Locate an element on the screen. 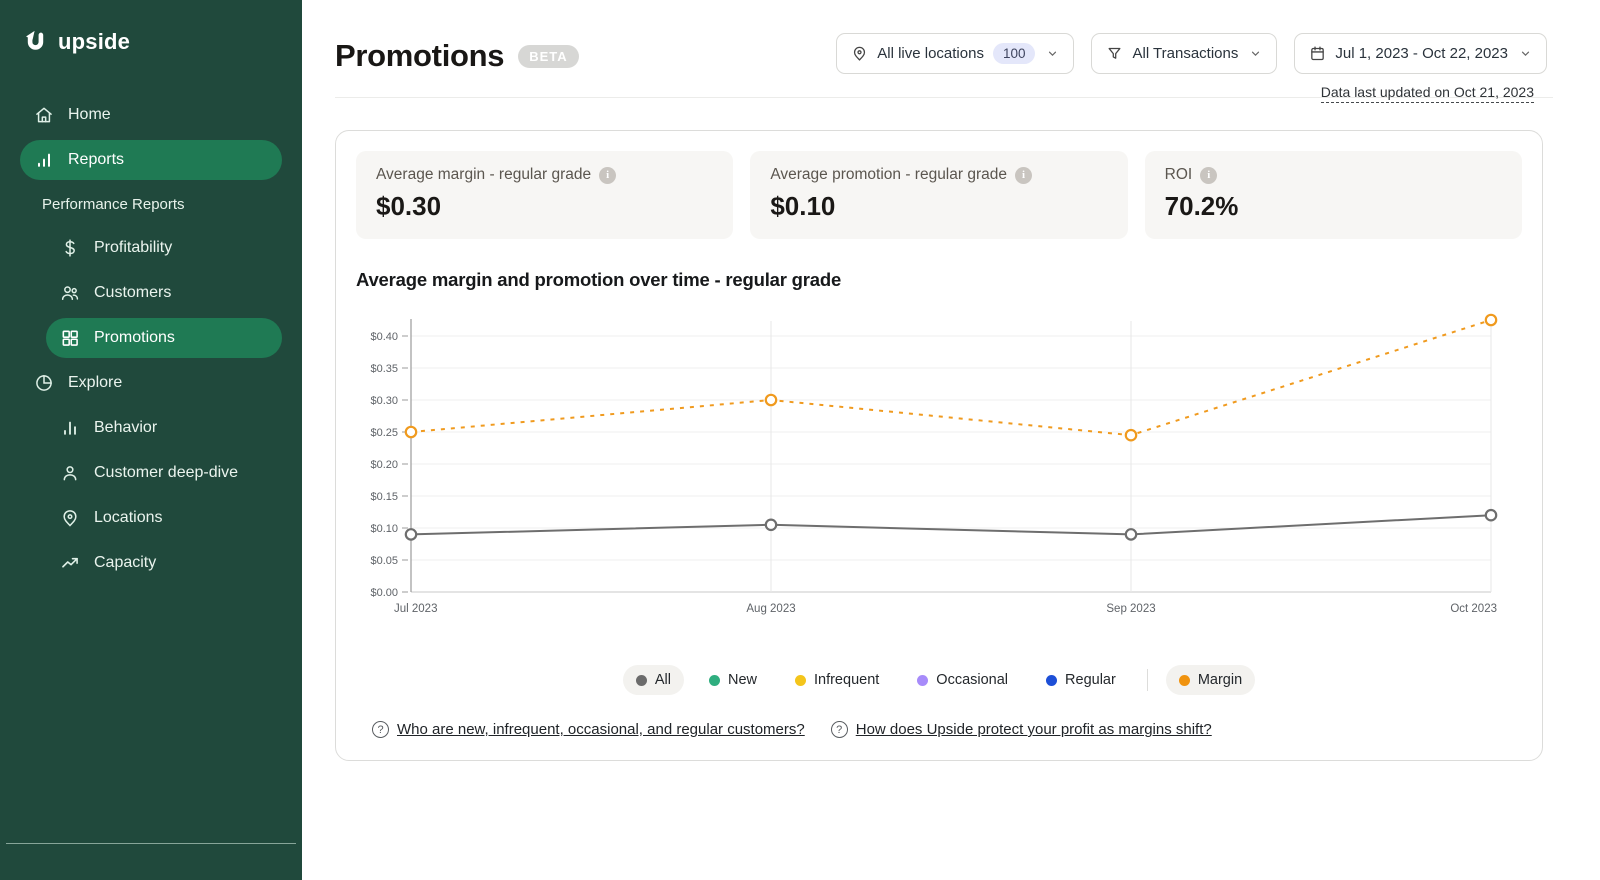  users-icon is located at coordinates (70, 293).